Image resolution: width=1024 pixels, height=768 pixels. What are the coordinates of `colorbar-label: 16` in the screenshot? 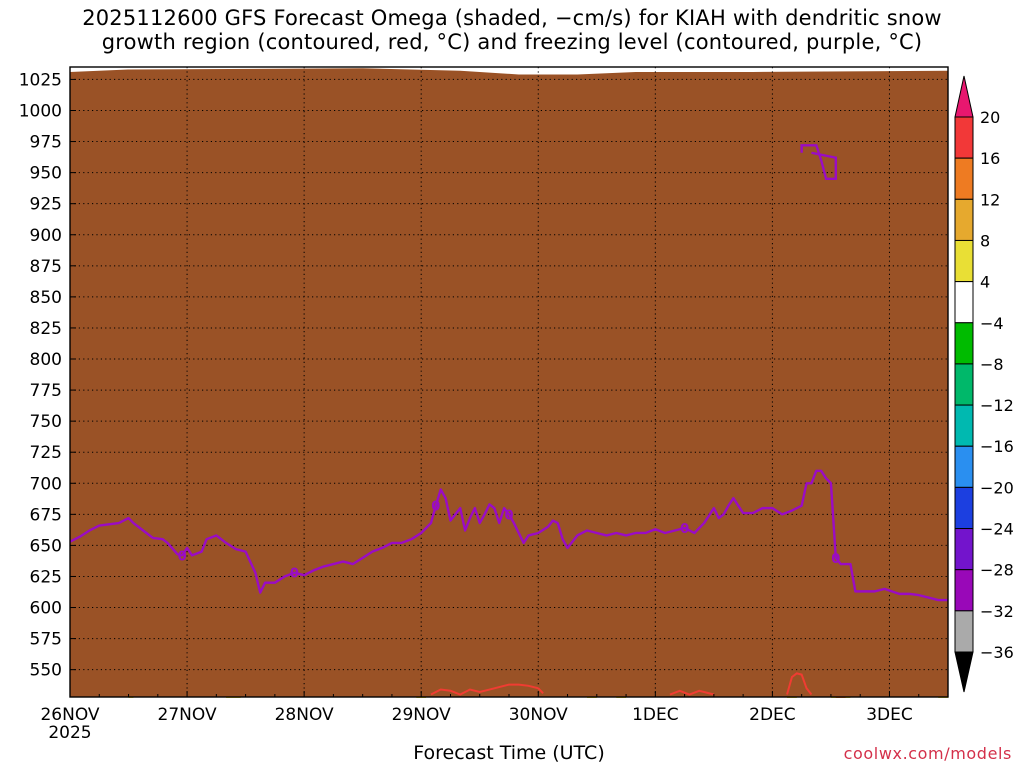 It's located at (990, 158).